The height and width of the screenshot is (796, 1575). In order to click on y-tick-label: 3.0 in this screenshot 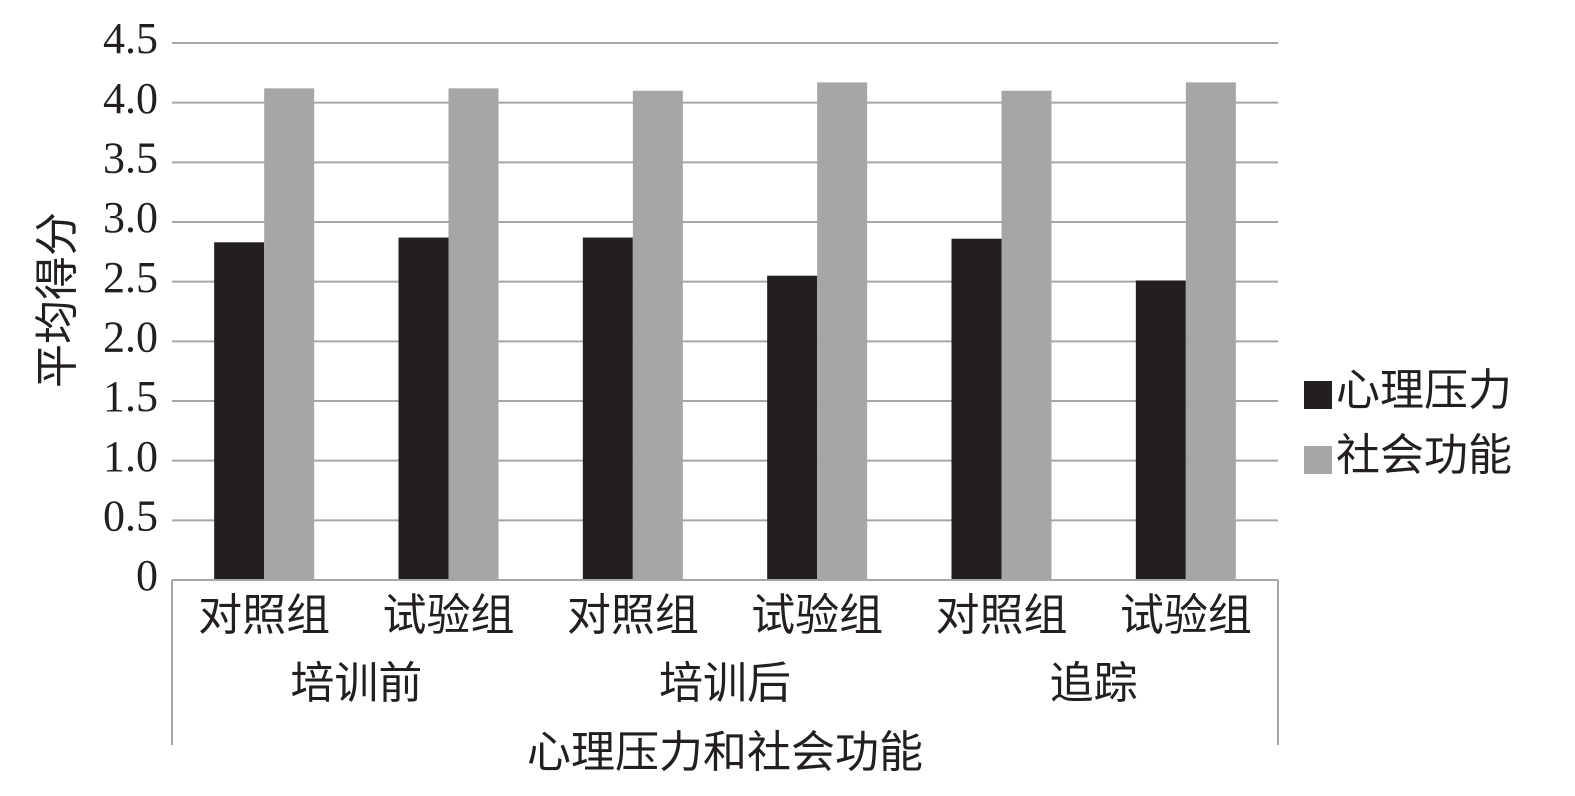, I will do `click(130, 217)`.